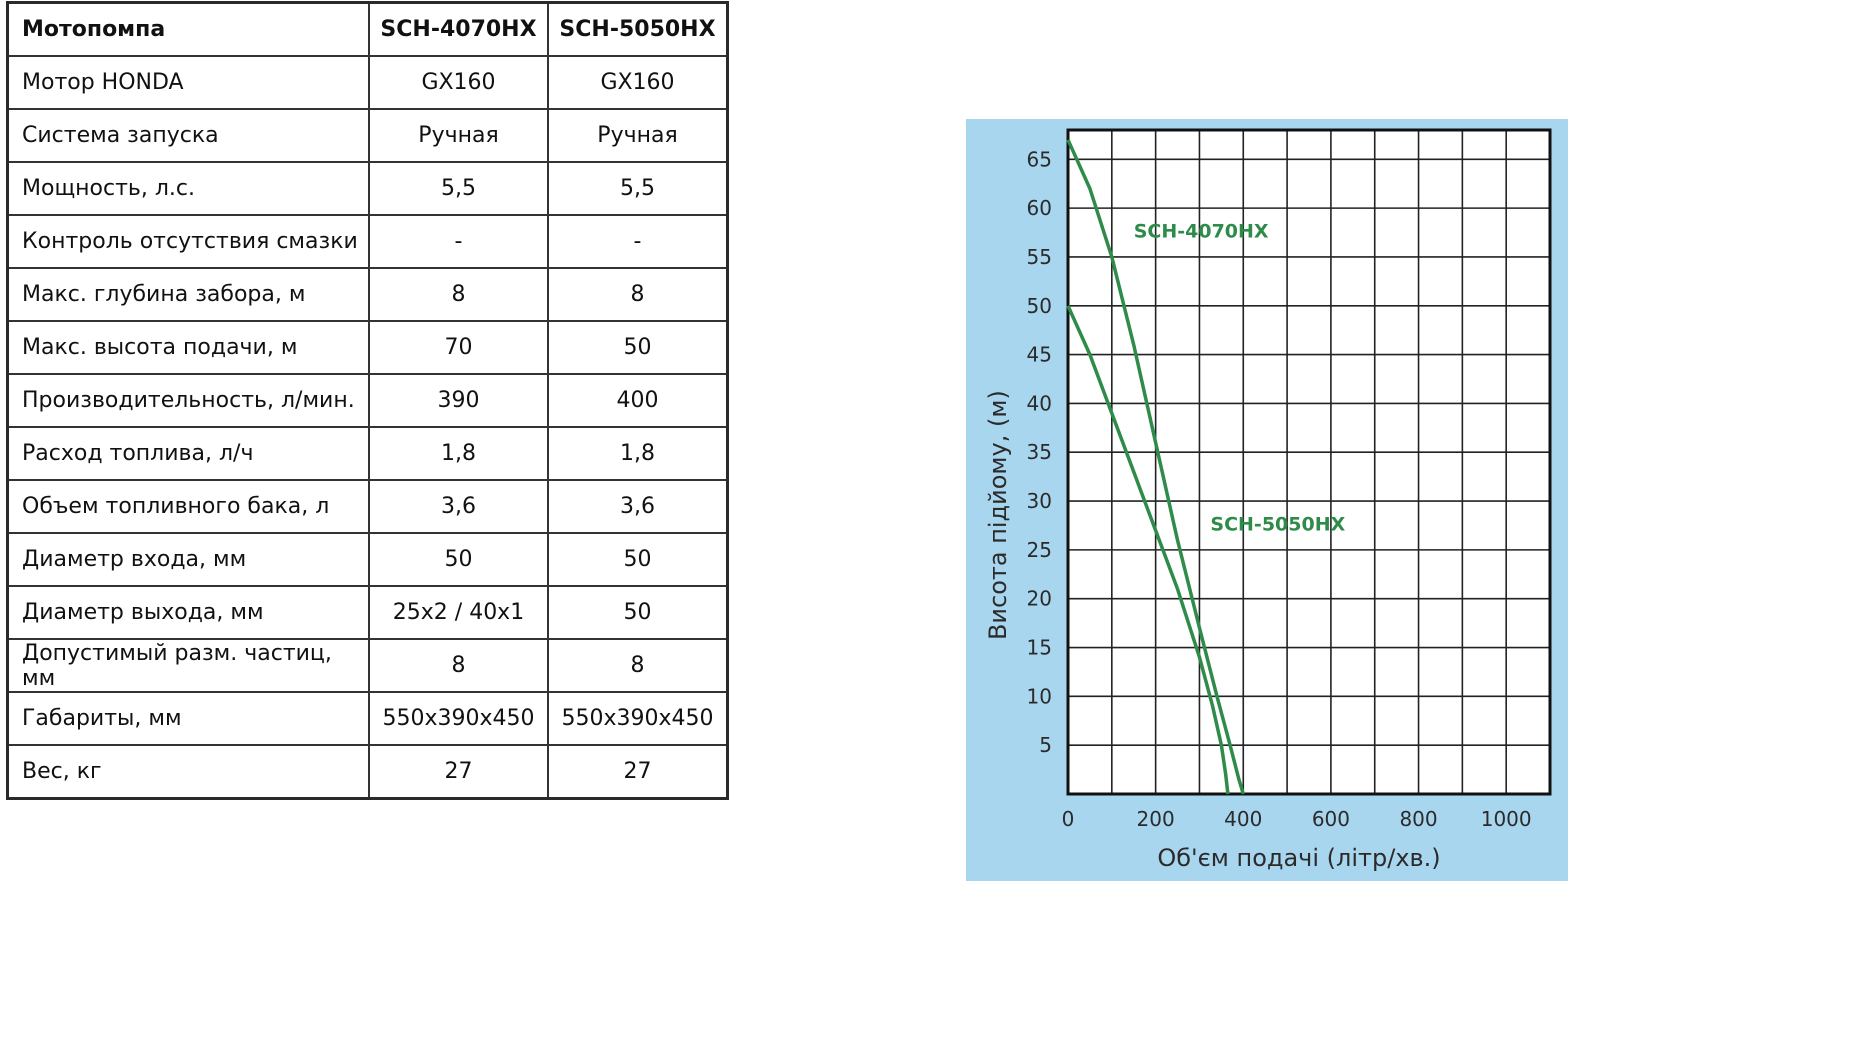  Describe the element at coordinates (458, 29) in the screenshot. I see `header-cell: SCH-4070HX` at that location.